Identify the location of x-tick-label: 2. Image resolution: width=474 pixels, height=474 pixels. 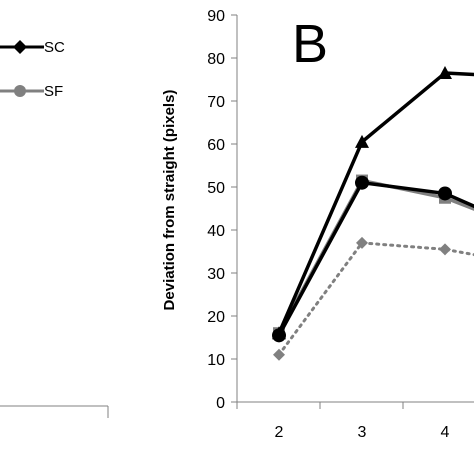
(279, 432).